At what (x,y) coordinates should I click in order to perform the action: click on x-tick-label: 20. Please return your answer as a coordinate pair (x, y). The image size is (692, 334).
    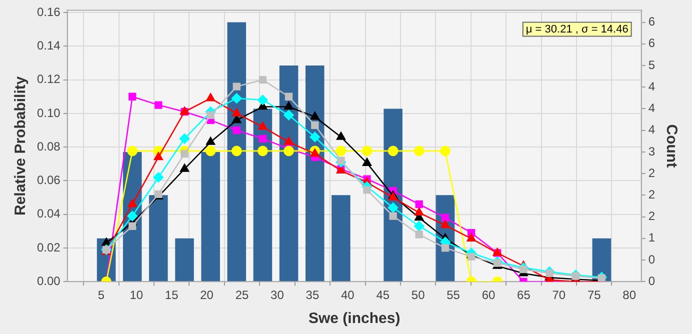
    Looking at the image, I should click on (207, 295).